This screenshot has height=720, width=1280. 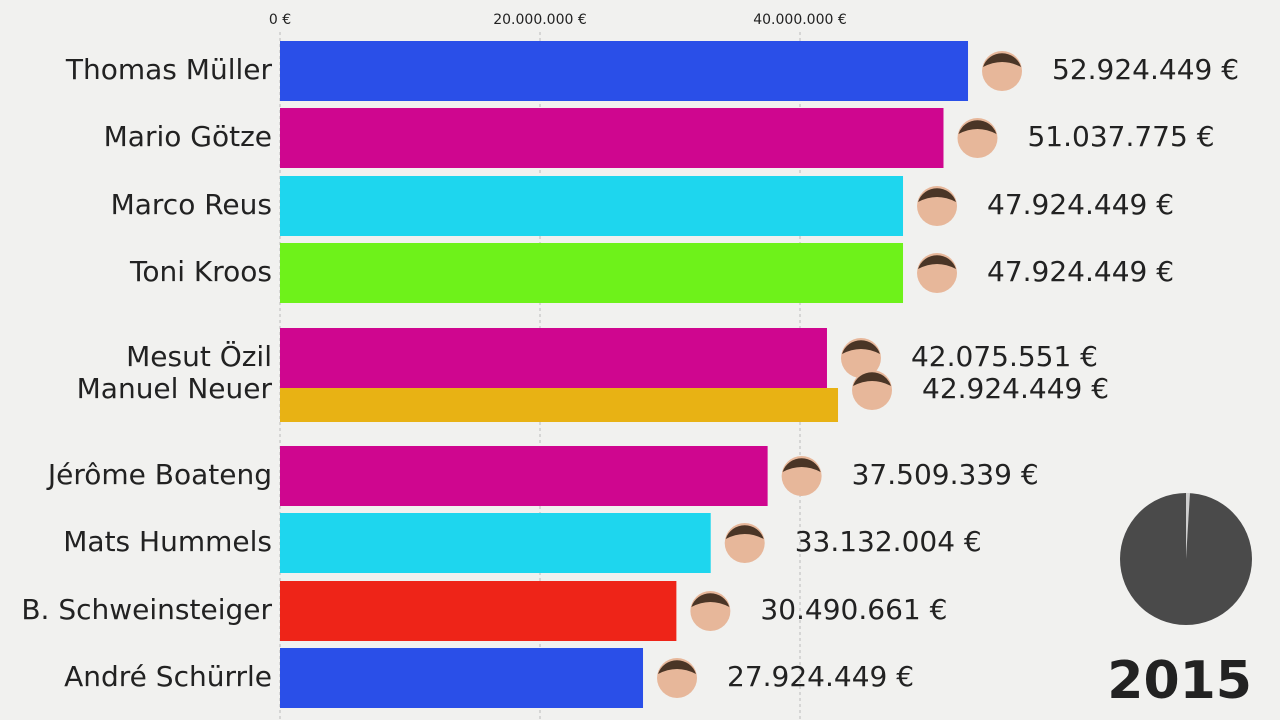 I want to click on category-label: Toni Kroos, so click(x=200, y=271).